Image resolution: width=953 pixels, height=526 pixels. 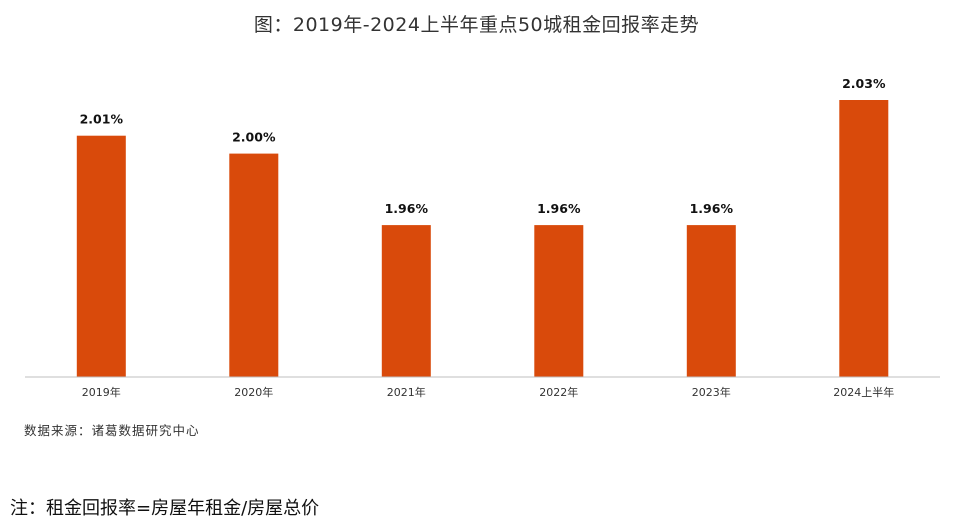 I want to click on x-tick-label-5: 2024上半年, so click(x=863, y=392).